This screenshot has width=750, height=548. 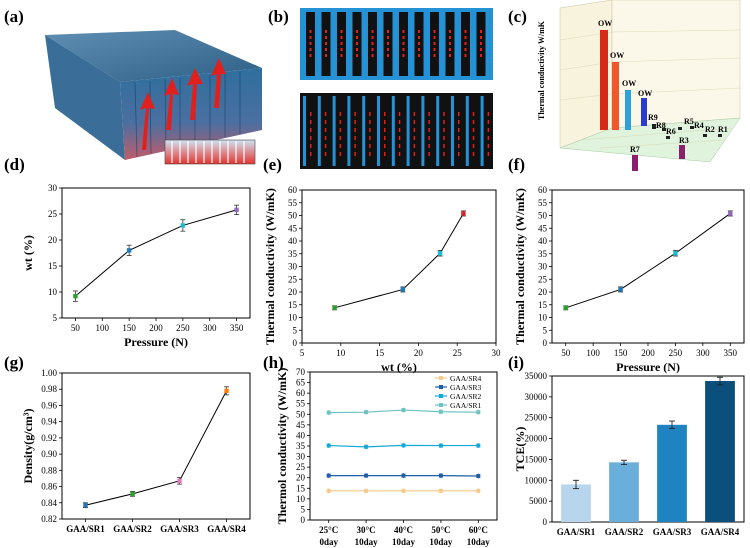 What do you see at coordinates (441, 405) in the screenshot?
I see `legend-marker` at bounding box center [441, 405].